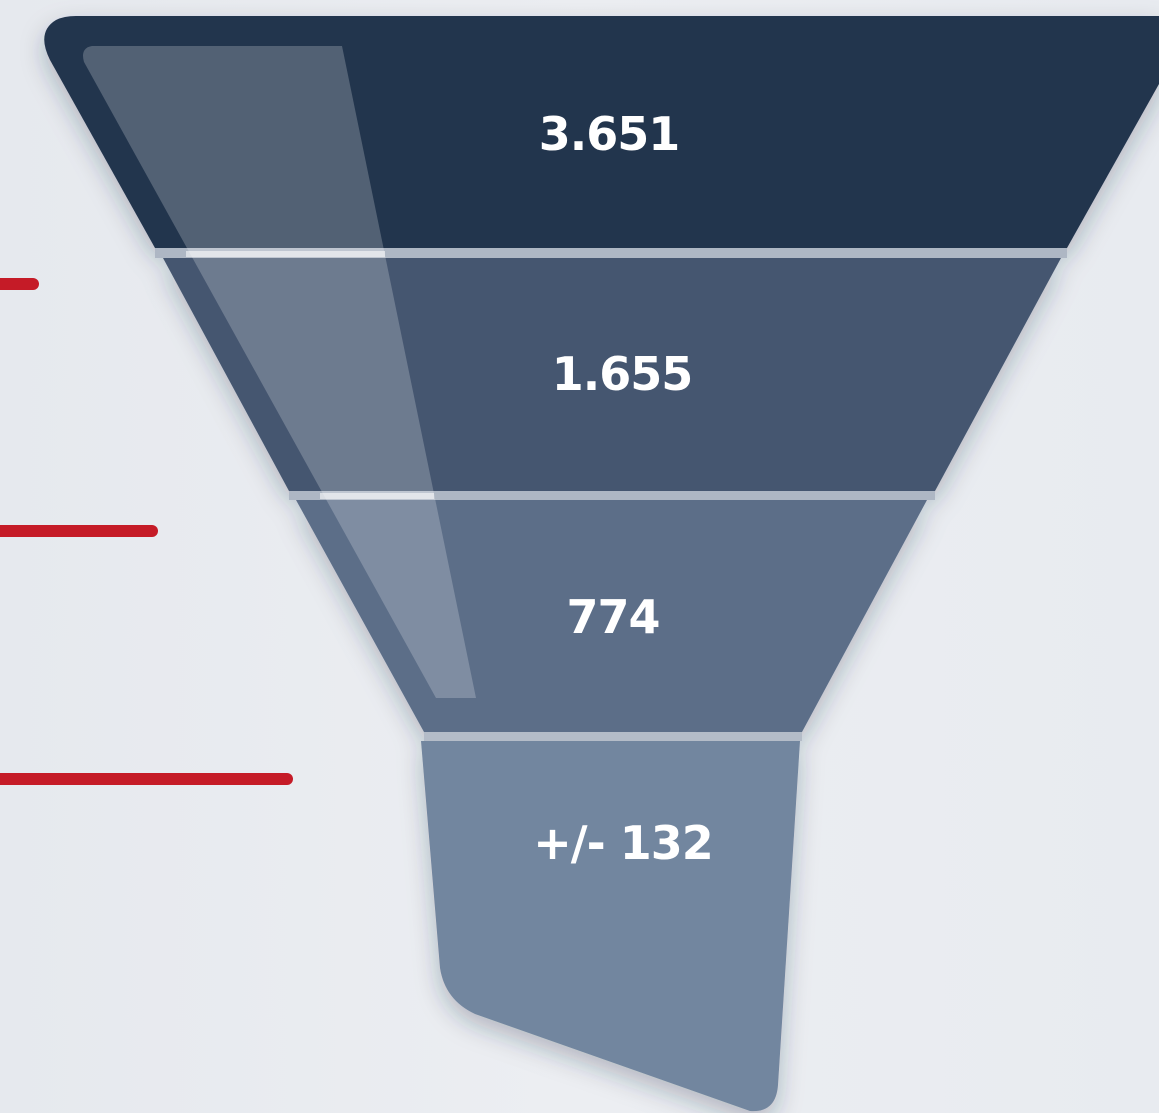 The image size is (1159, 1113). Describe the element at coordinates (622, 843) in the screenshot. I see `funnel-stage-4-value: +/- 132` at that location.